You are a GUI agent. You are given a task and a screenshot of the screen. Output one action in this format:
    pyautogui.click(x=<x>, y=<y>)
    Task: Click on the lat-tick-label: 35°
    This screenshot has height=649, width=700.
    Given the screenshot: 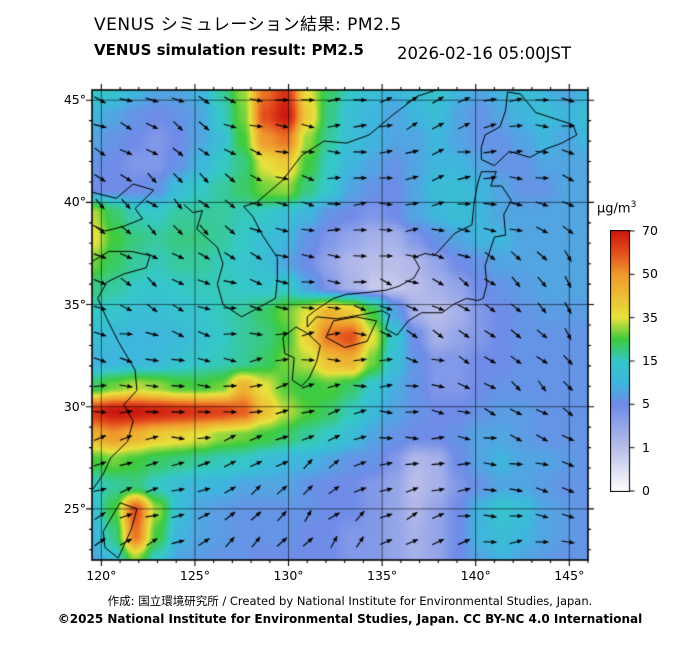 What is the action you would take?
    pyautogui.click(x=74, y=304)
    